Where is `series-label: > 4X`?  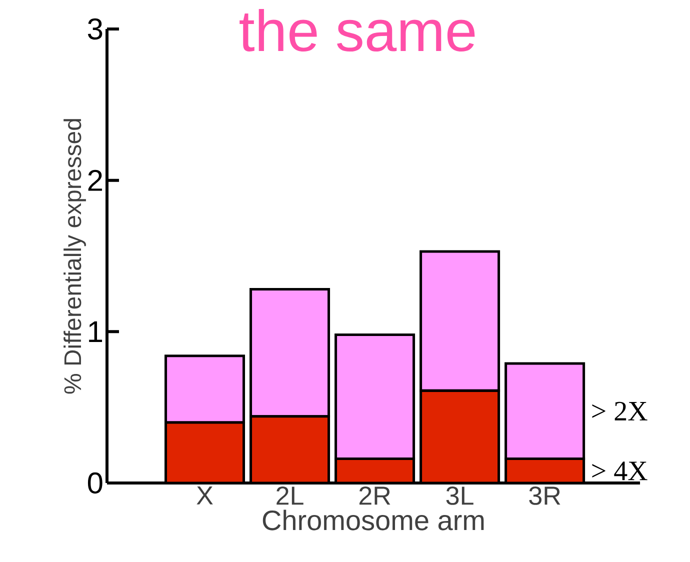
series-label: > 4X is located at coordinates (620, 471).